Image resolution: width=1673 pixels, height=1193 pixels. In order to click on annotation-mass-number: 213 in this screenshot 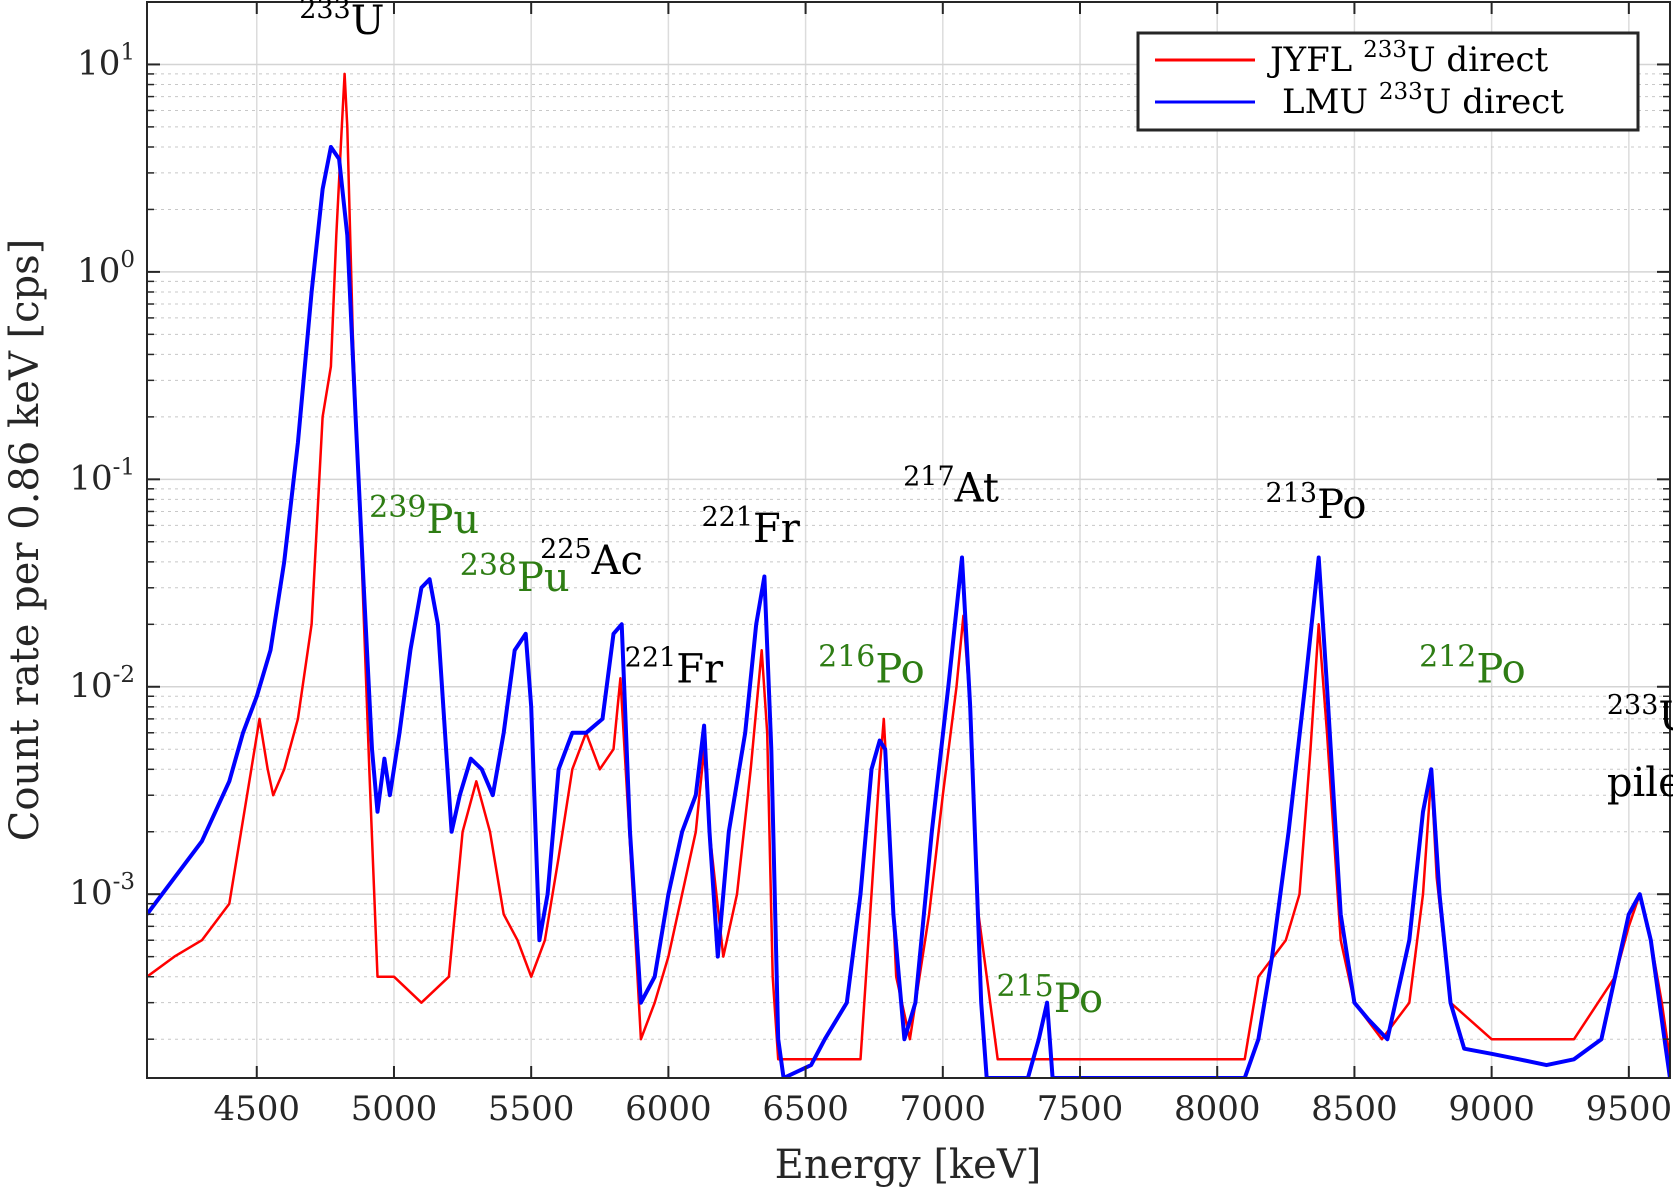, I will do `click(1292, 493)`.